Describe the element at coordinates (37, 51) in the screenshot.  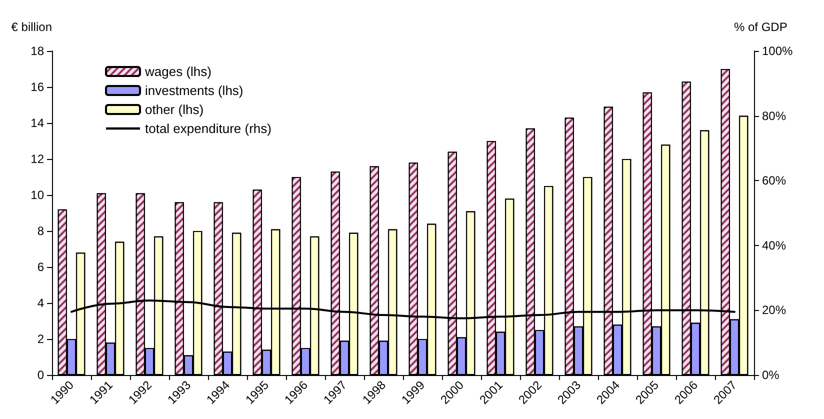
I see `y-tick-label: 18` at that location.